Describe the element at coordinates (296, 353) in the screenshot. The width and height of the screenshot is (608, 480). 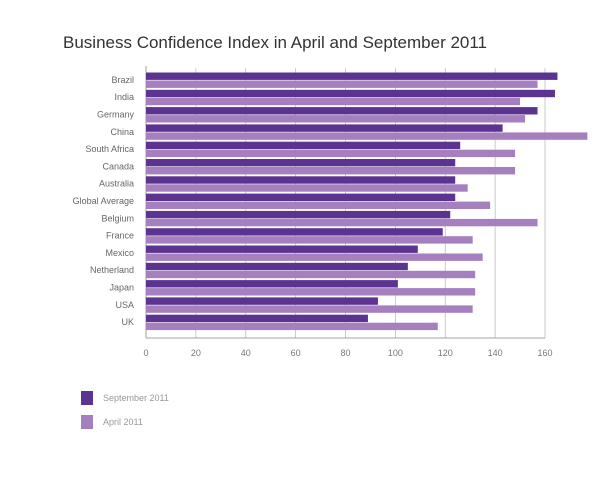
I see `x-tick-label-60: 60` at that location.